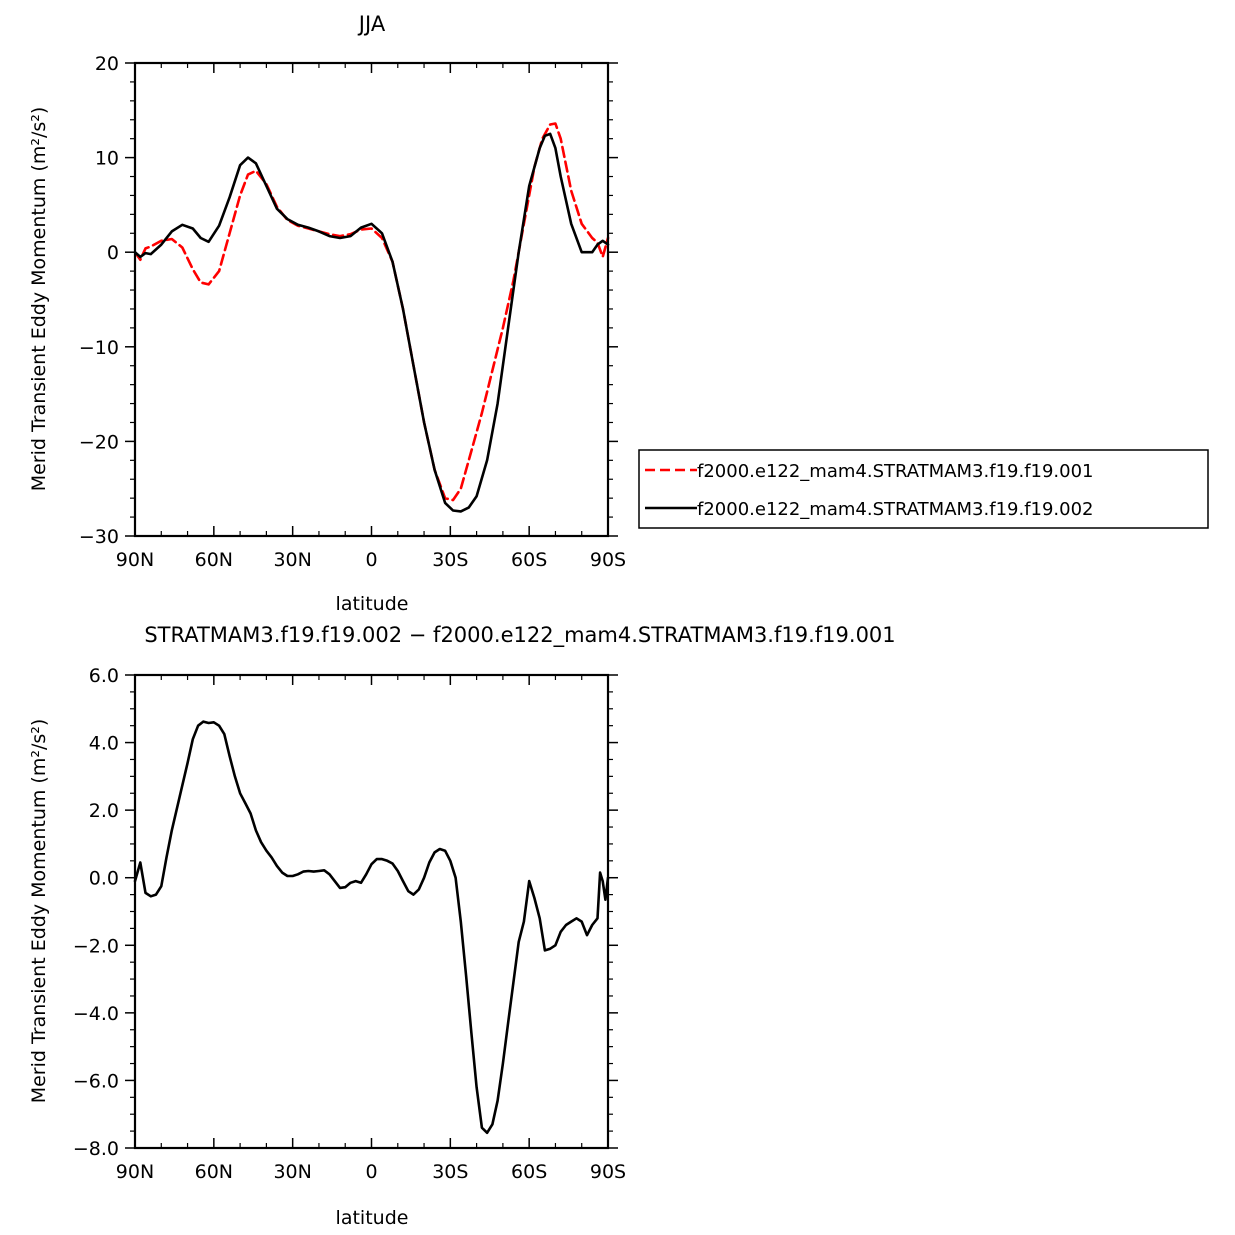 The width and height of the screenshot is (1235, 1235). What do you see at coordinates (895, 509) in the screenshot?
I see `legend-label-series-002: f2000.e122_mam4.STRATMAM3.f19.f19.002` at bounding box center [895, 509].